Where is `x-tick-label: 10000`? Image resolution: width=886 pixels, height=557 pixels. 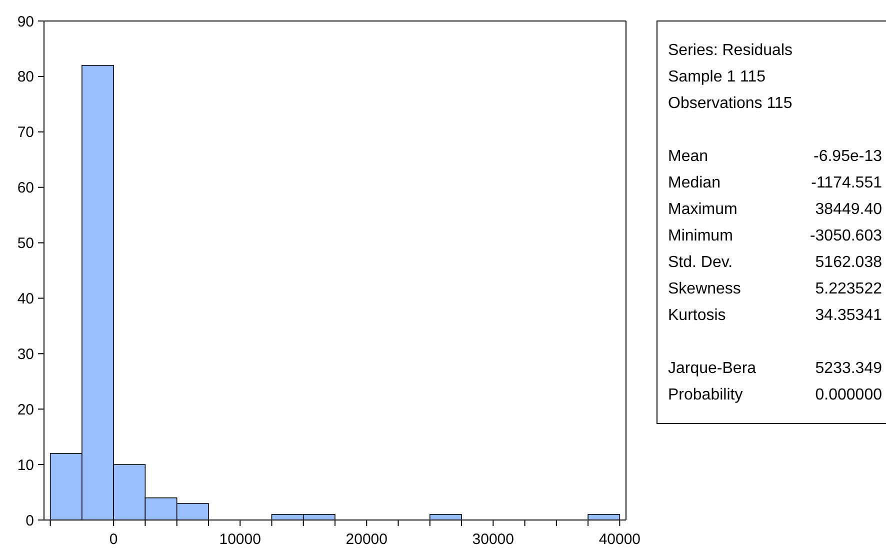
x-tick-label: 10000 is located at coordinates (240, 539).